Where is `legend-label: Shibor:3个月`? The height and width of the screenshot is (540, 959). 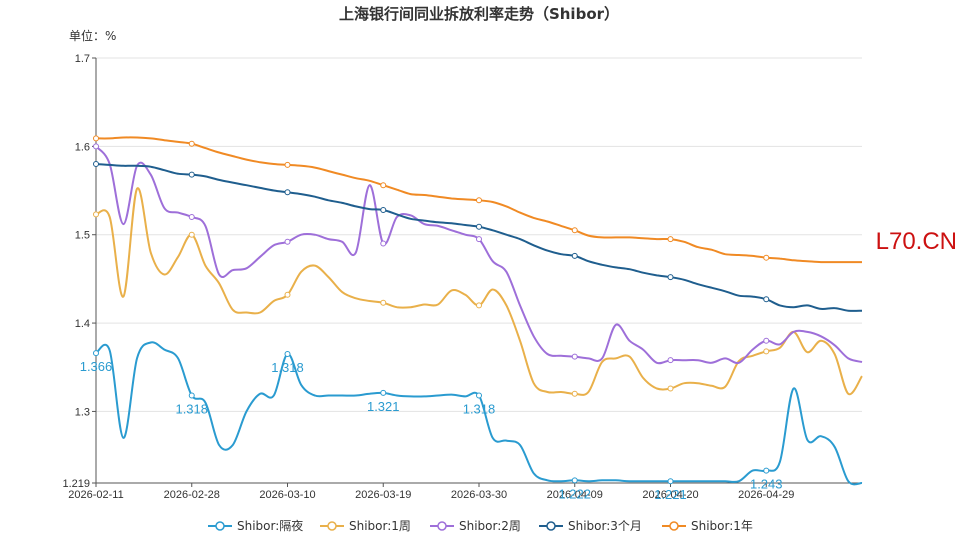
legend-label: Shibor:3个月 is located at coordinates (605, 526).